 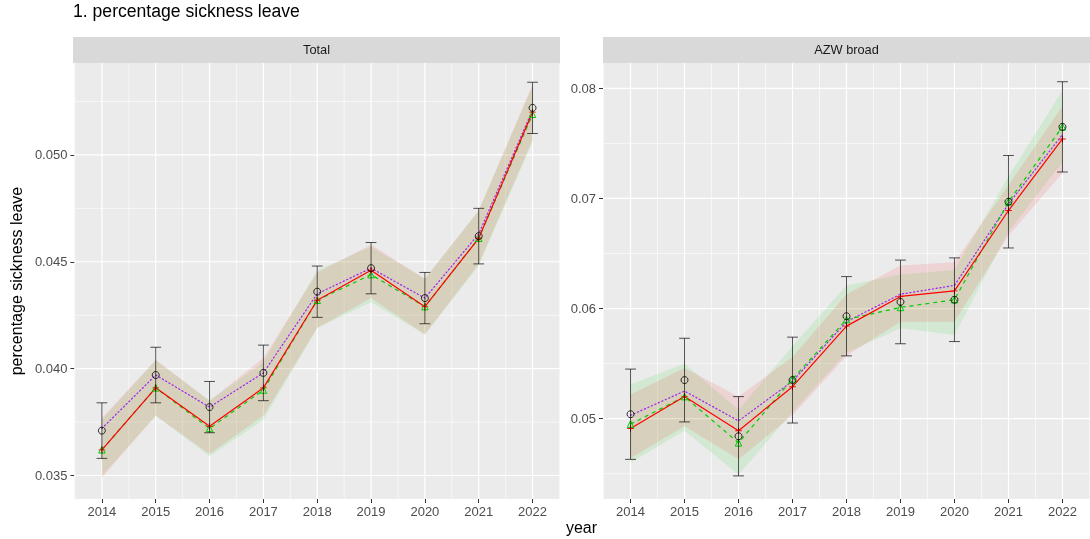 I want to click on y-tick-label: 0.08, so click(x=583, y=88).